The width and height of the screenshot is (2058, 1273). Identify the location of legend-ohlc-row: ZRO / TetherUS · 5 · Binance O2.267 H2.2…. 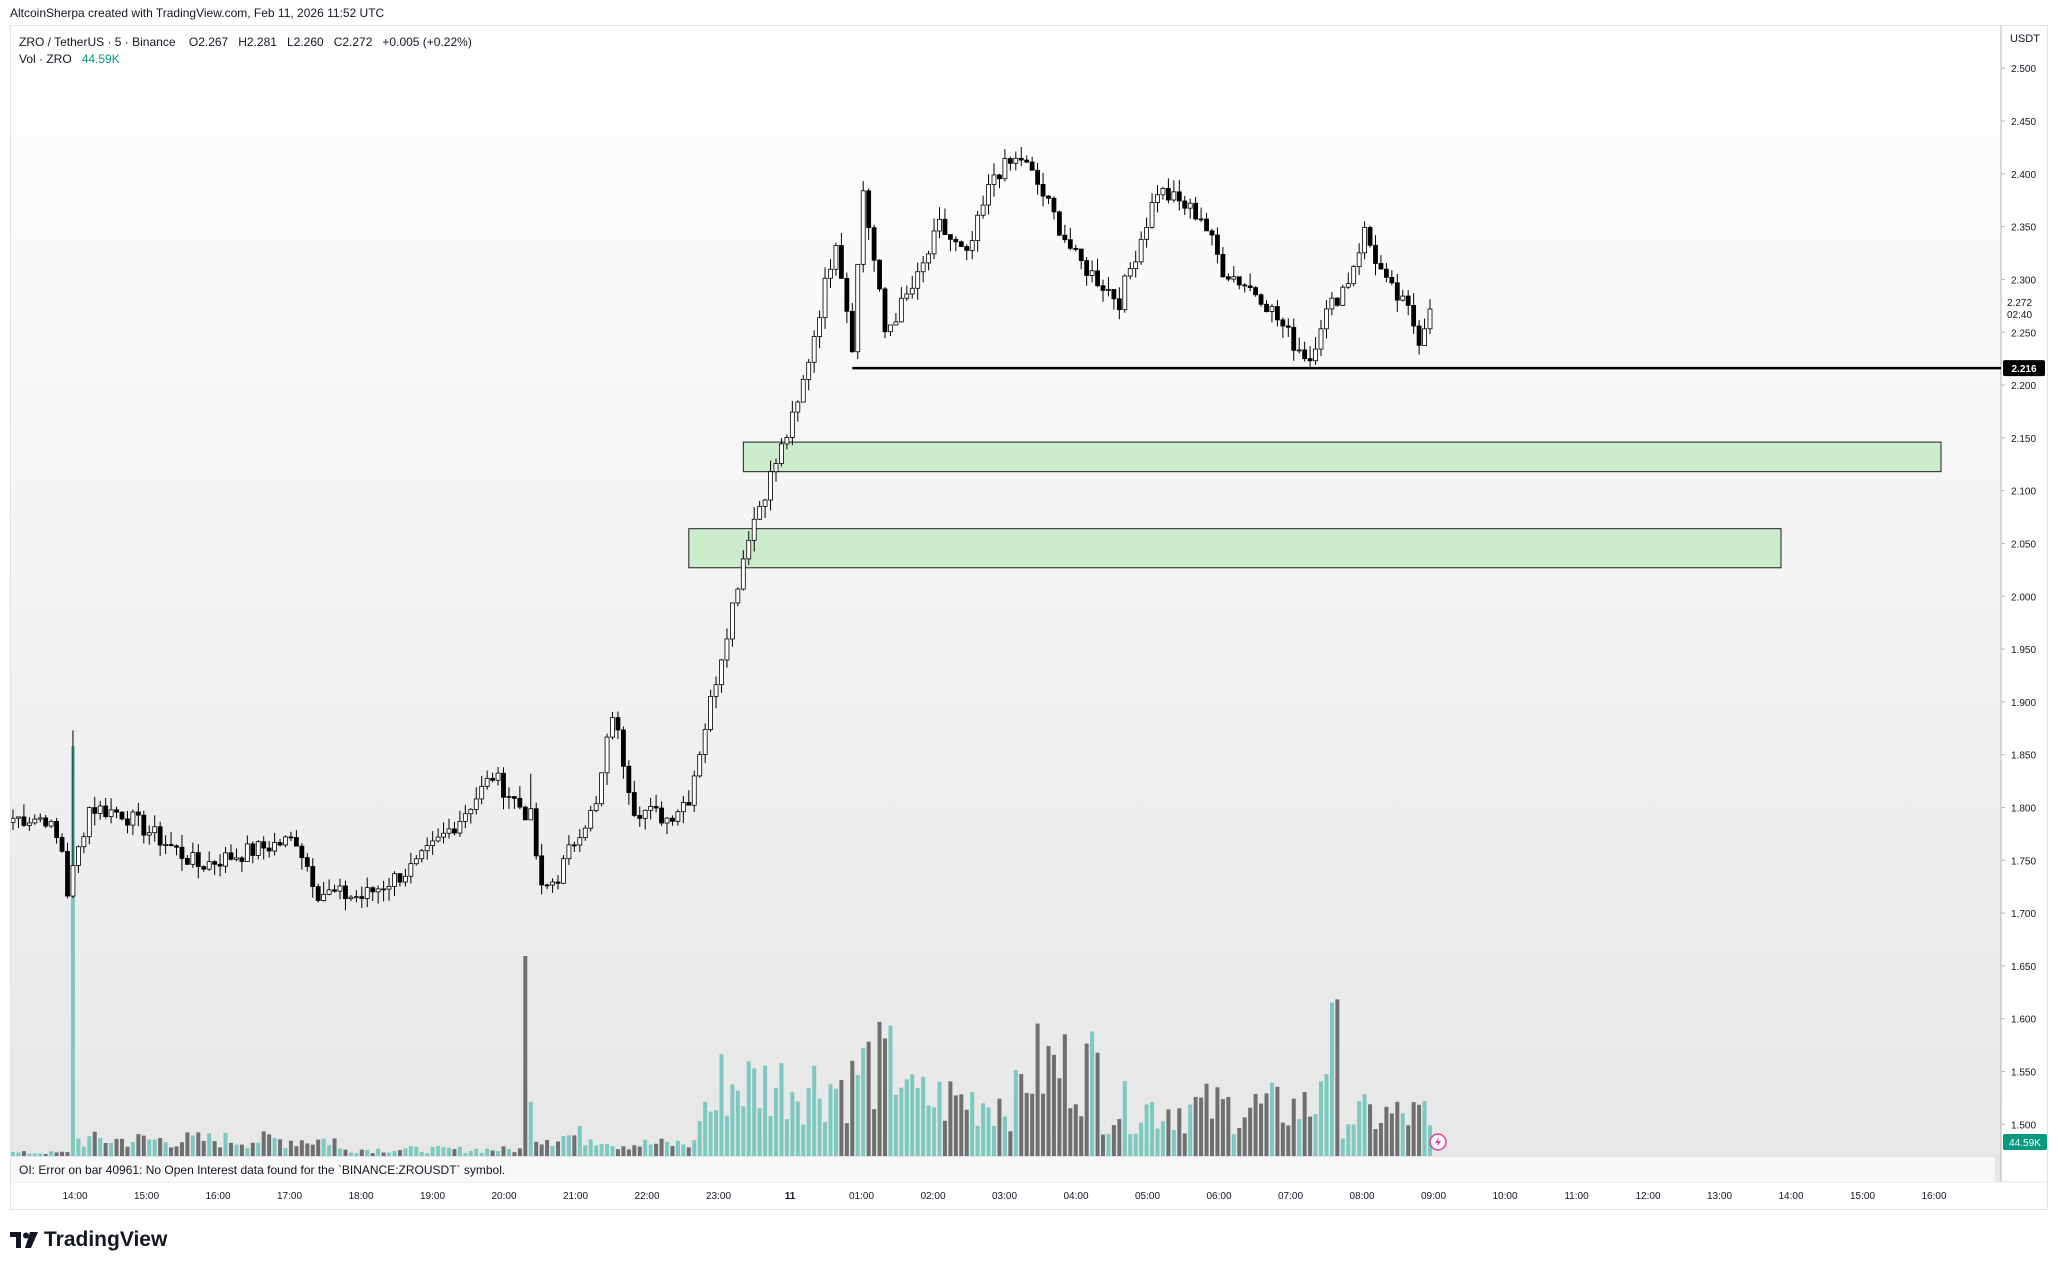
(245, 42).